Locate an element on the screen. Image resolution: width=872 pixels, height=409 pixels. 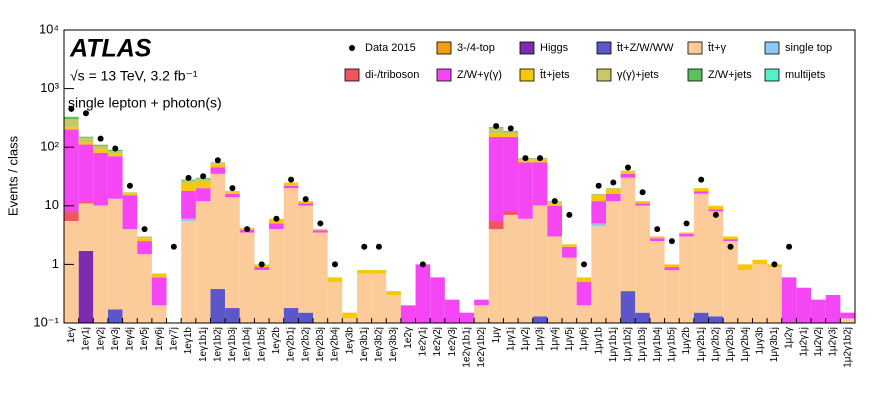
legend-label: γ(γ)+jets is located at coordinates (638, 75).